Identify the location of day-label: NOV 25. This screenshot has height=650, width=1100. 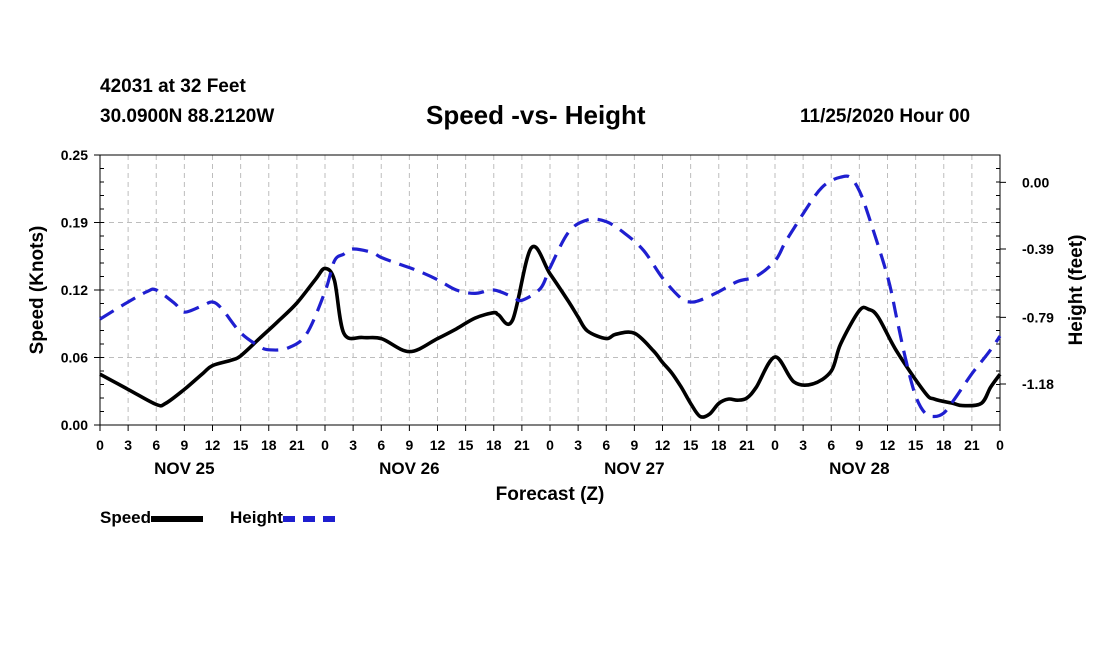
(184, 468).